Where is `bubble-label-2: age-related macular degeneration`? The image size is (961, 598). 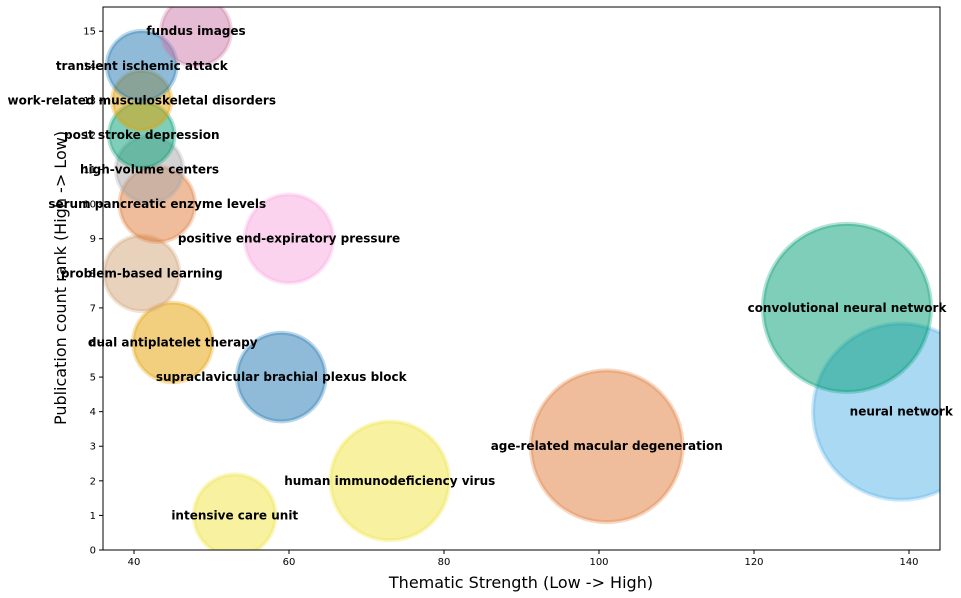
bubble-label-2: age-related macular degeneration is located at coordinates (607, 446).